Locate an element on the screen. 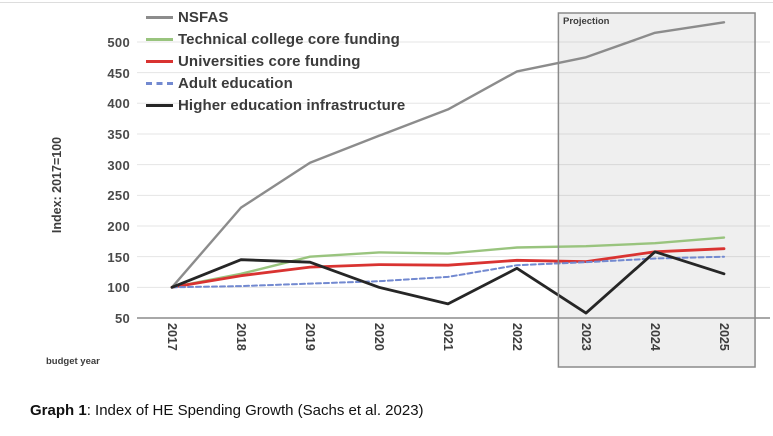  y-tick-label: 500 is located at coordinates (118, 42).